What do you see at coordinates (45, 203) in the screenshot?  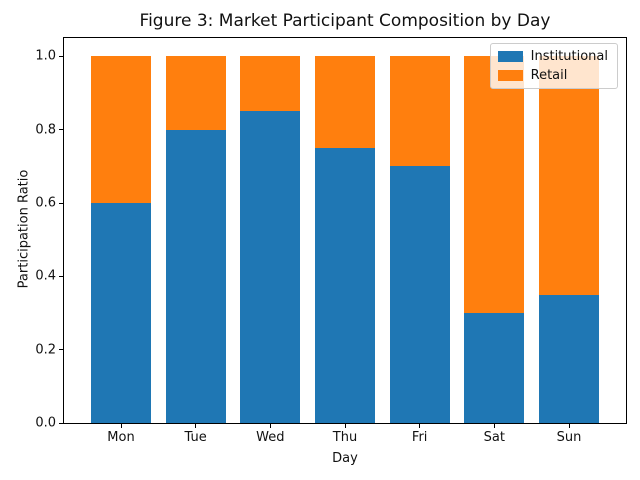 I see `y-tick-label: 0.6` at bounding box center [45, 203].